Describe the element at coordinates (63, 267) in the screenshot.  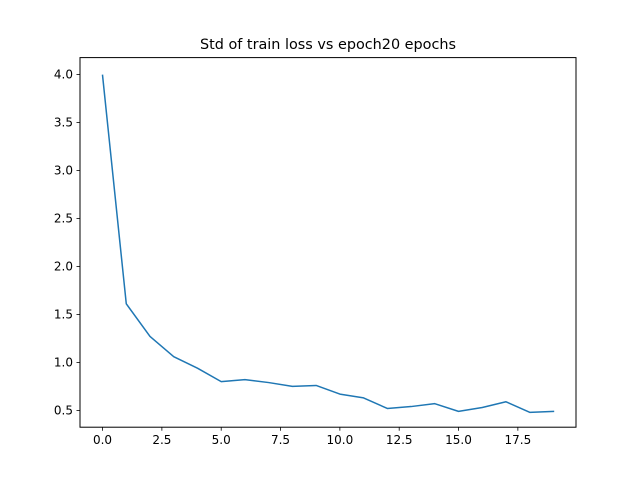
I see `y-tick-label: 2.0` at that location.